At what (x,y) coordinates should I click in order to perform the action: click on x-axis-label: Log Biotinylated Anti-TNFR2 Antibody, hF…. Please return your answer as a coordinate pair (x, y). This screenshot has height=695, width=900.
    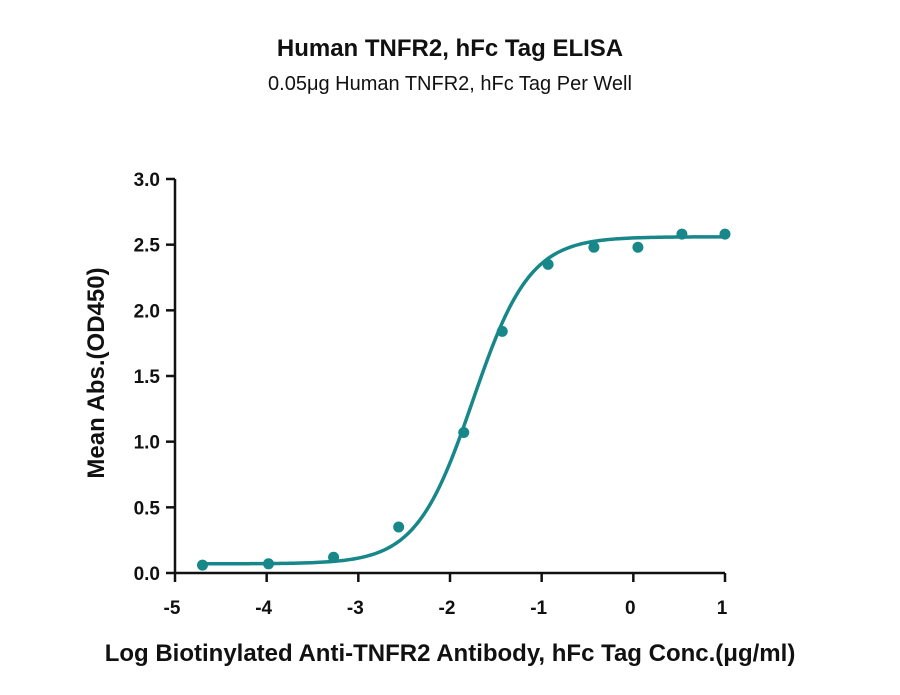
    Looking at the image, I should click on (450, 653).